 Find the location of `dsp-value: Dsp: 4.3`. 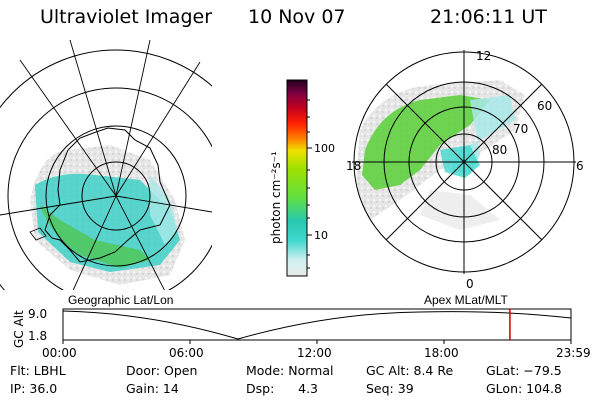

dsp-value: Dsp: 4.3 is located at coordinates (282, 388).